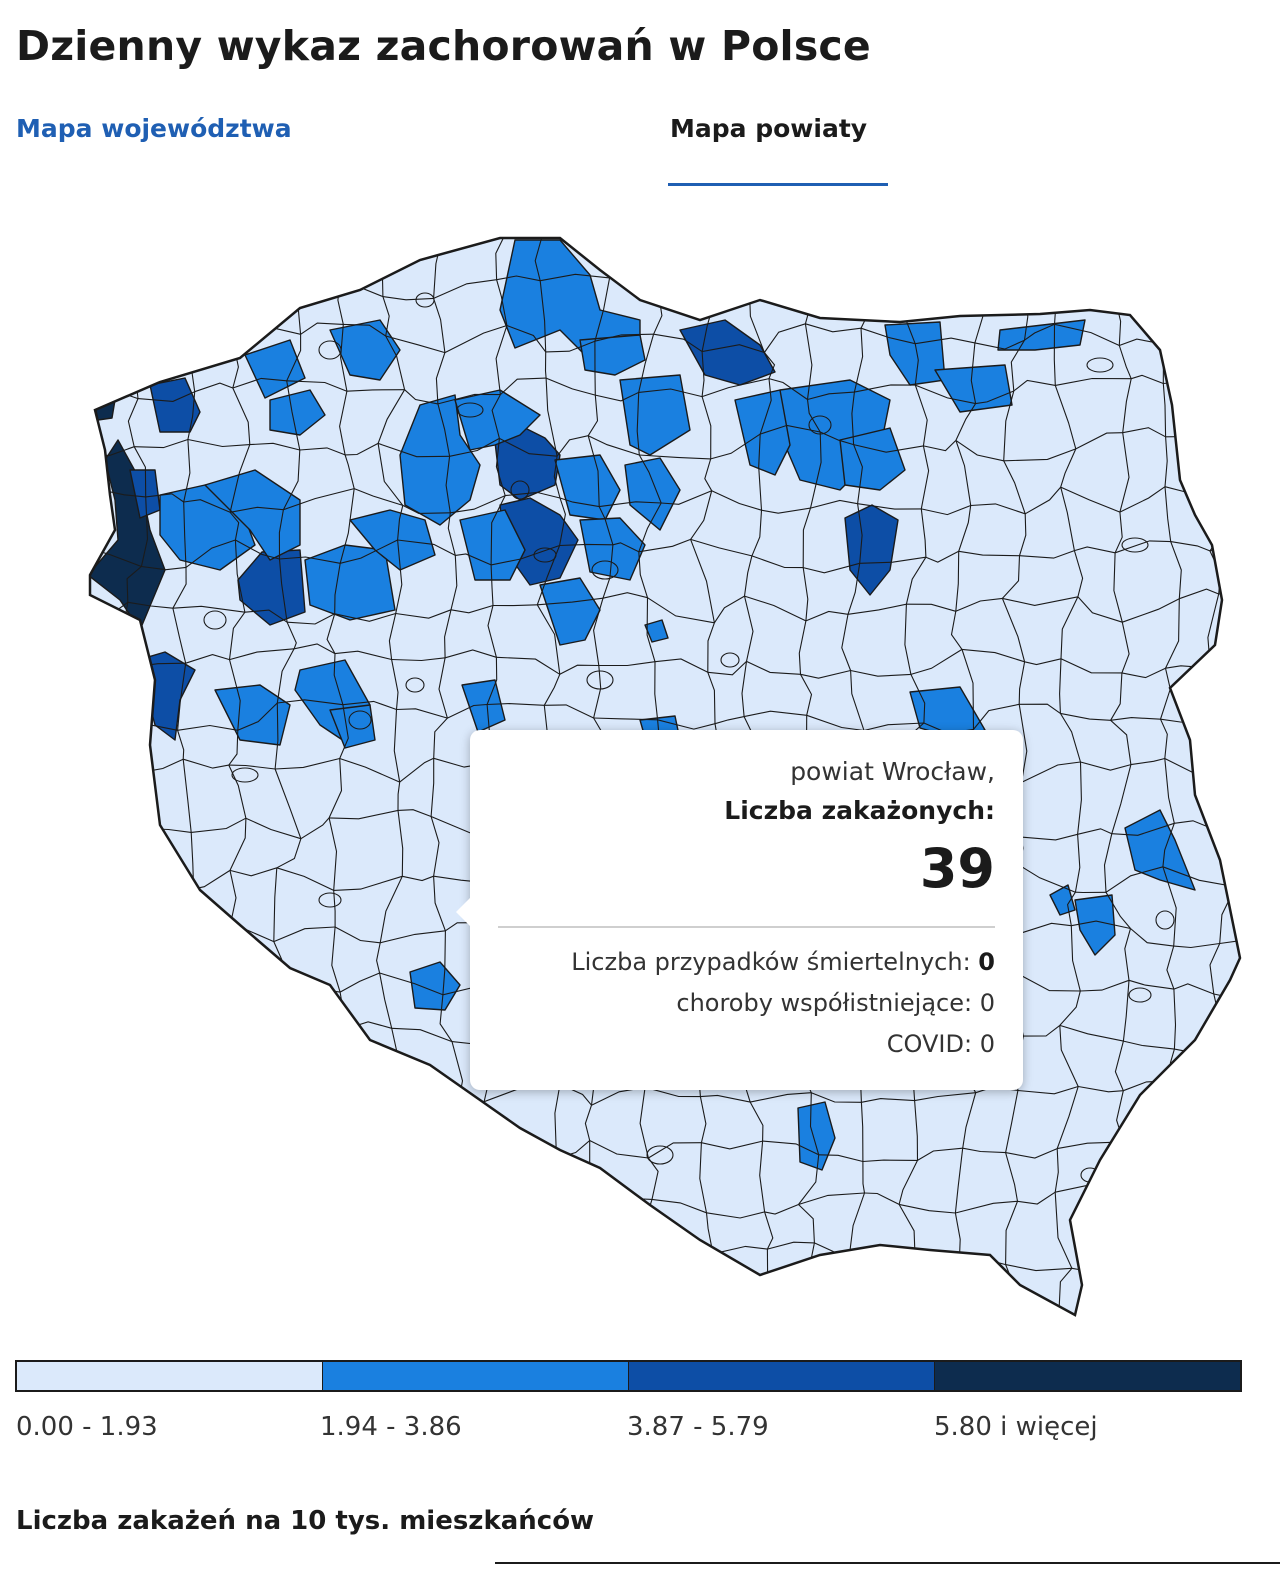  Describe the element at coordinates (698, 1427) in the screenshot. I see `legend-range-3: 3.87 - 5.79` at that location.